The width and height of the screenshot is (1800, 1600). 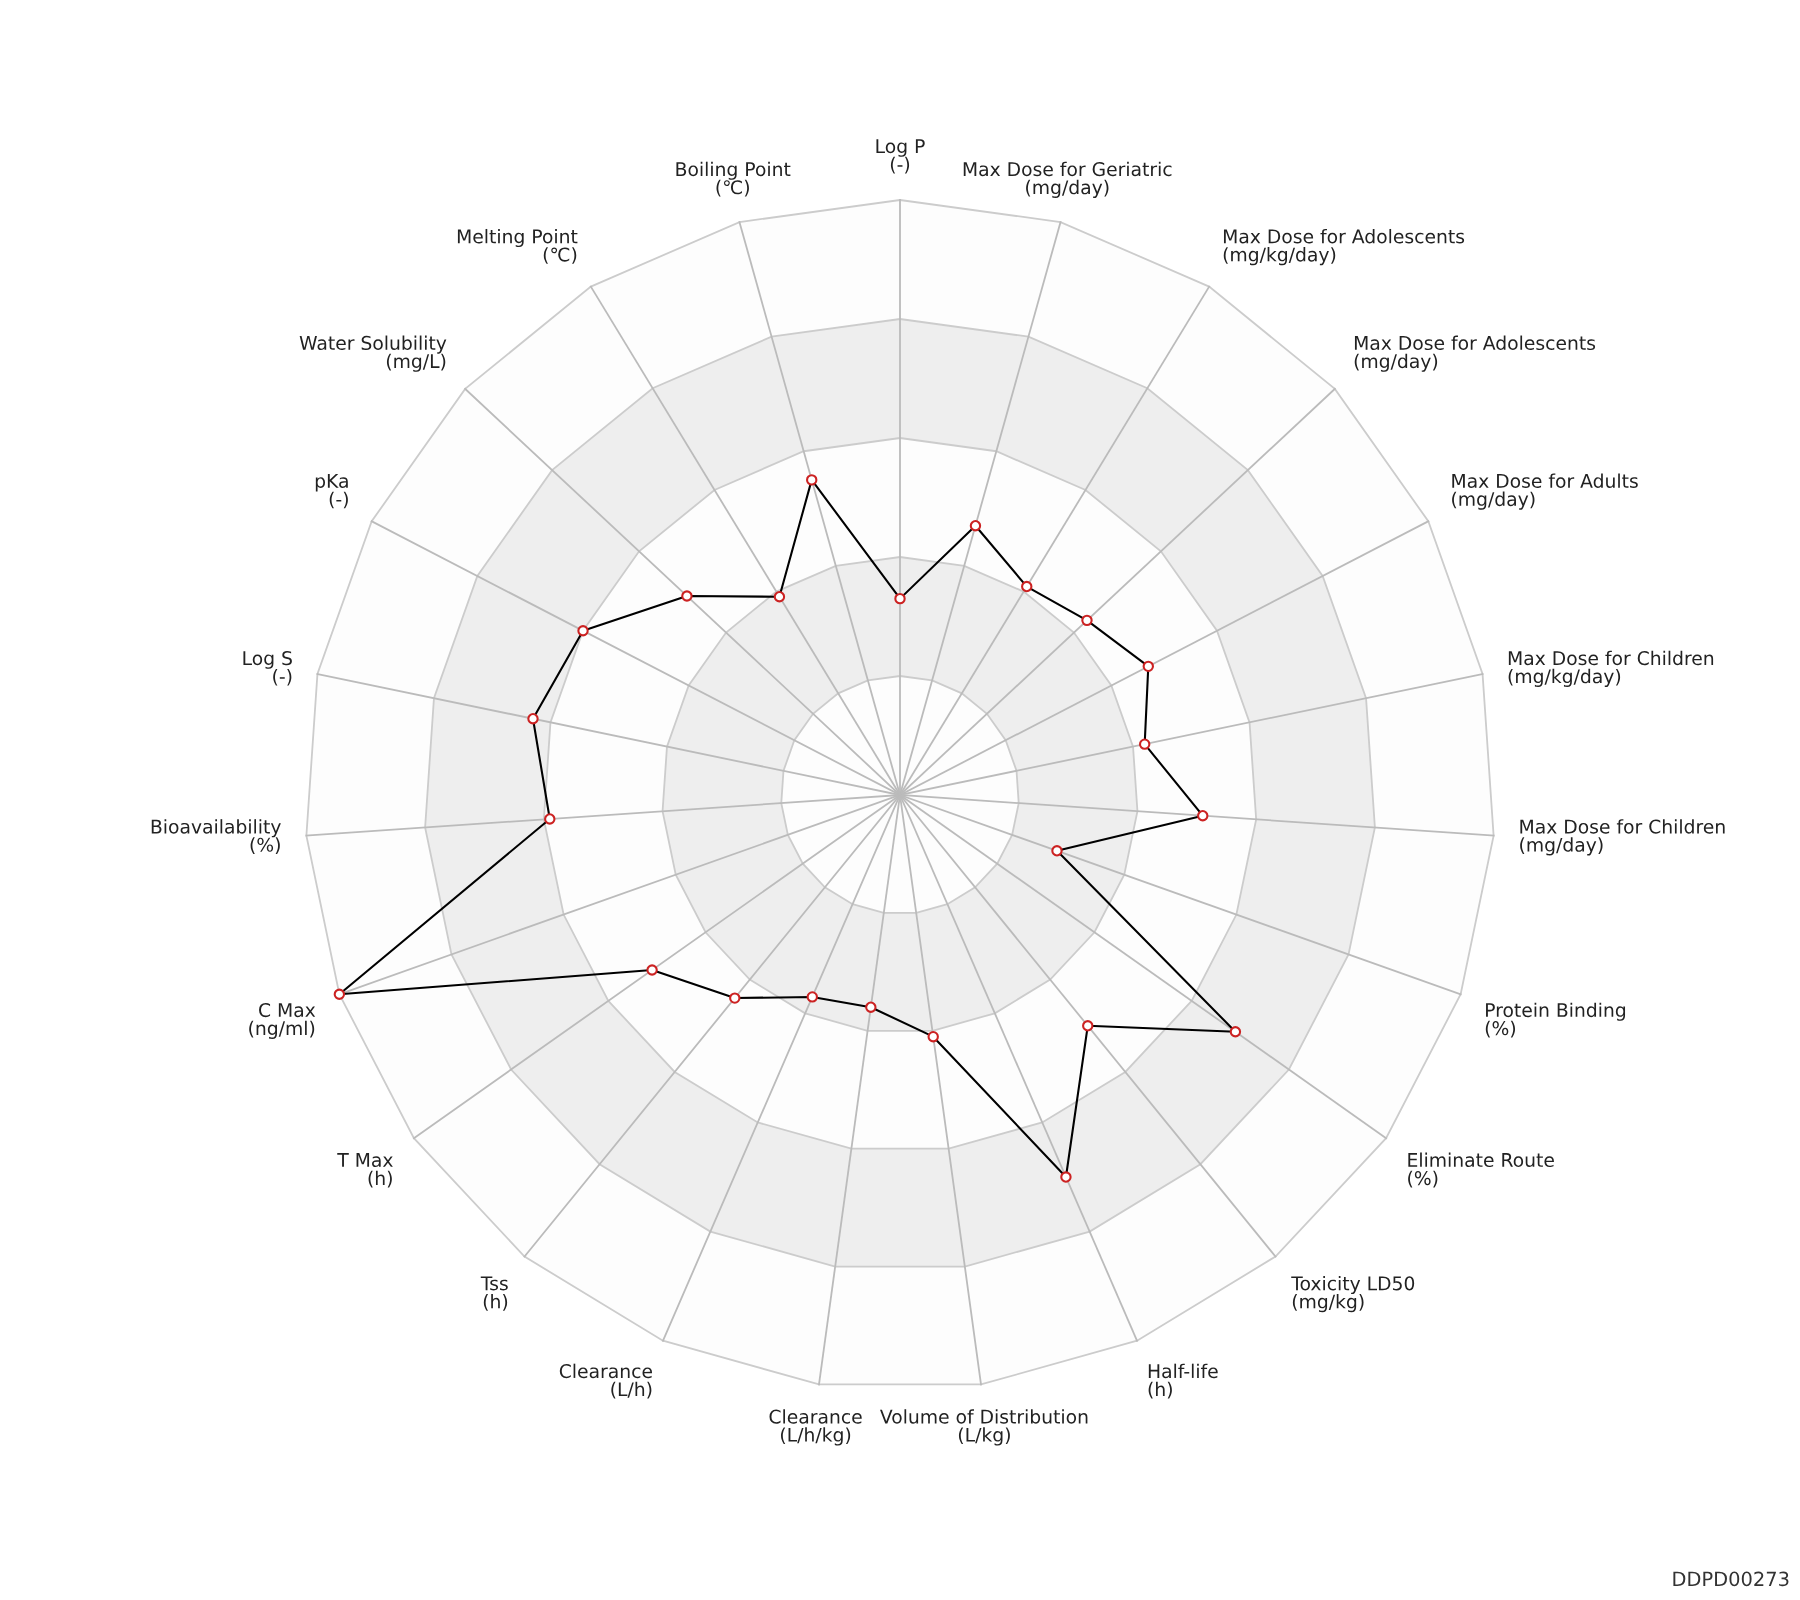 I want to click on spoke-label: Max Dose for Children (mg/day), so click(x=1622, y=837).